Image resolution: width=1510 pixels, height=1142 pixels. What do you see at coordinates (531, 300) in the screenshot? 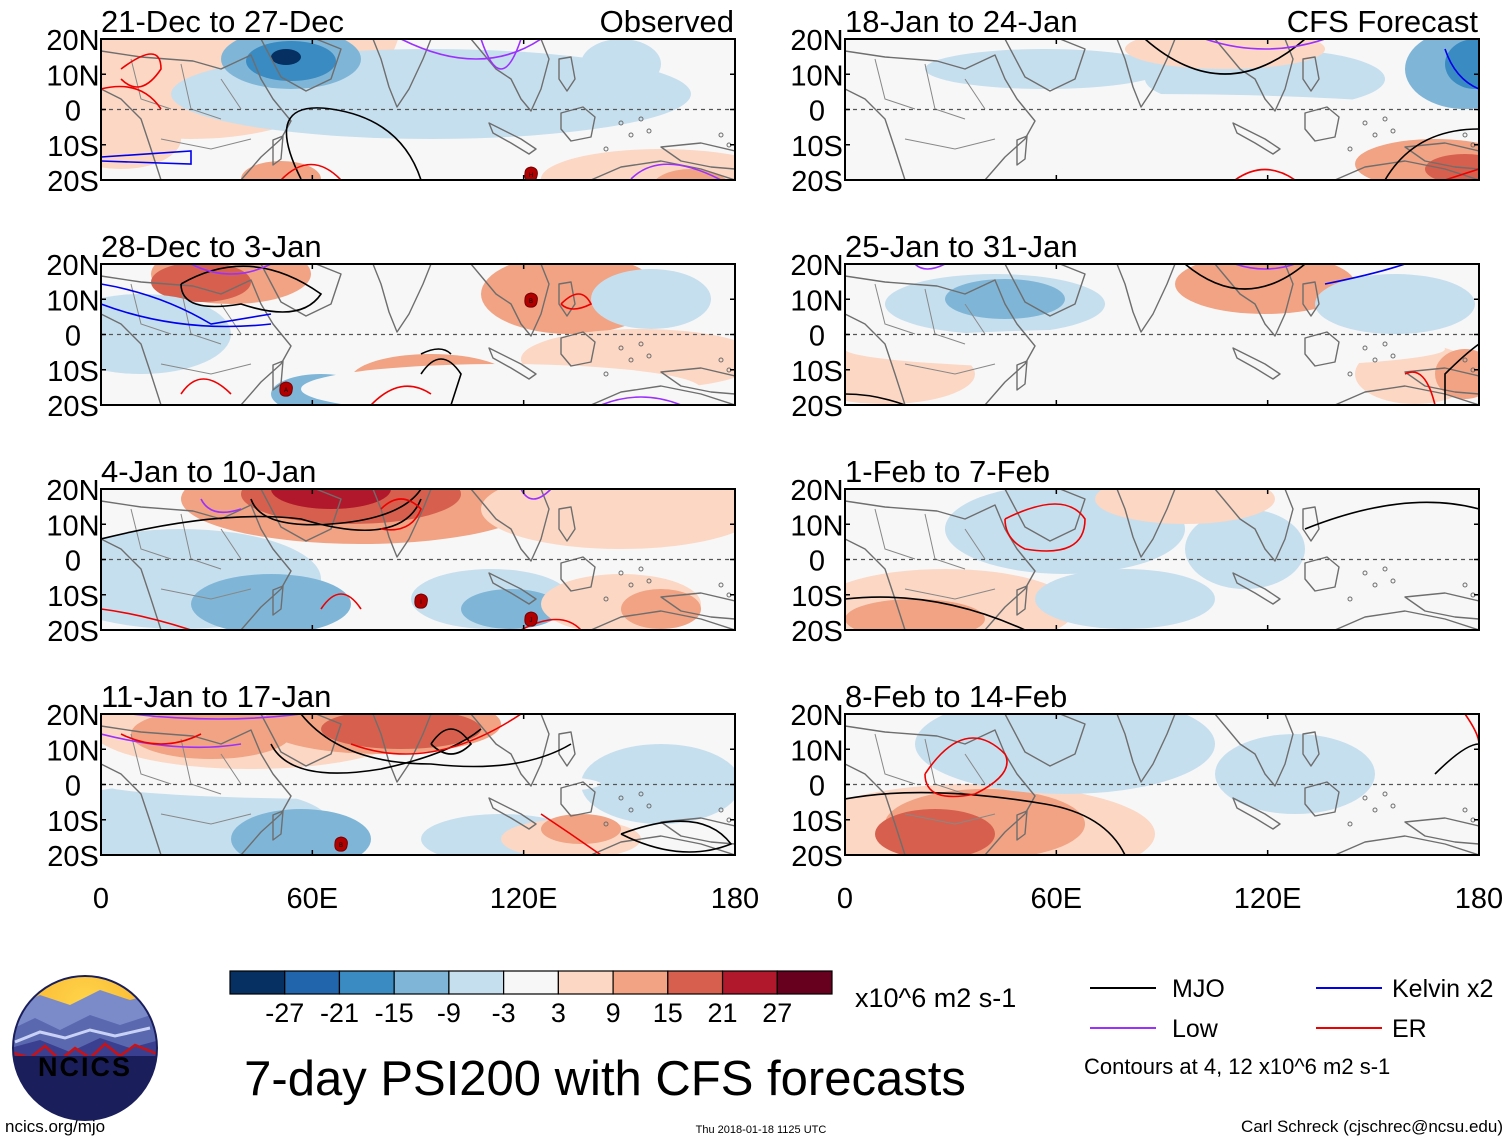
I see `storm-marker: B` at bounding box center [531, 300].